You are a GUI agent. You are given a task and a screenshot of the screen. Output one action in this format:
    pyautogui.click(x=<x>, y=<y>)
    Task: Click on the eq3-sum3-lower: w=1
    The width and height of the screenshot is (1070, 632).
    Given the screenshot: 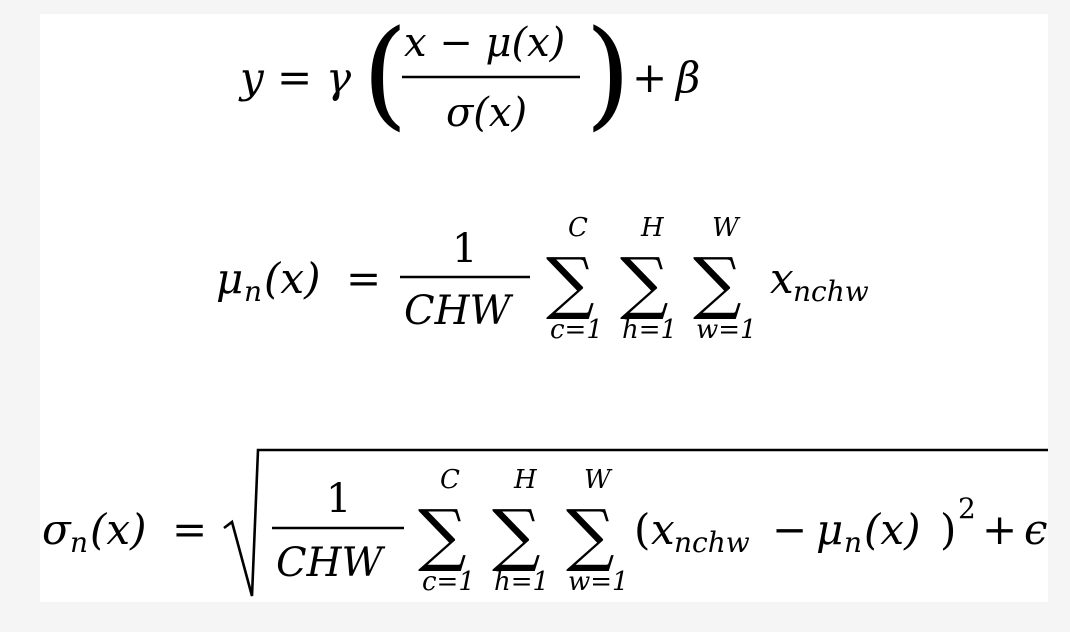 What is the action you would take?
    pyautogui.click(x=598, y=582)
    